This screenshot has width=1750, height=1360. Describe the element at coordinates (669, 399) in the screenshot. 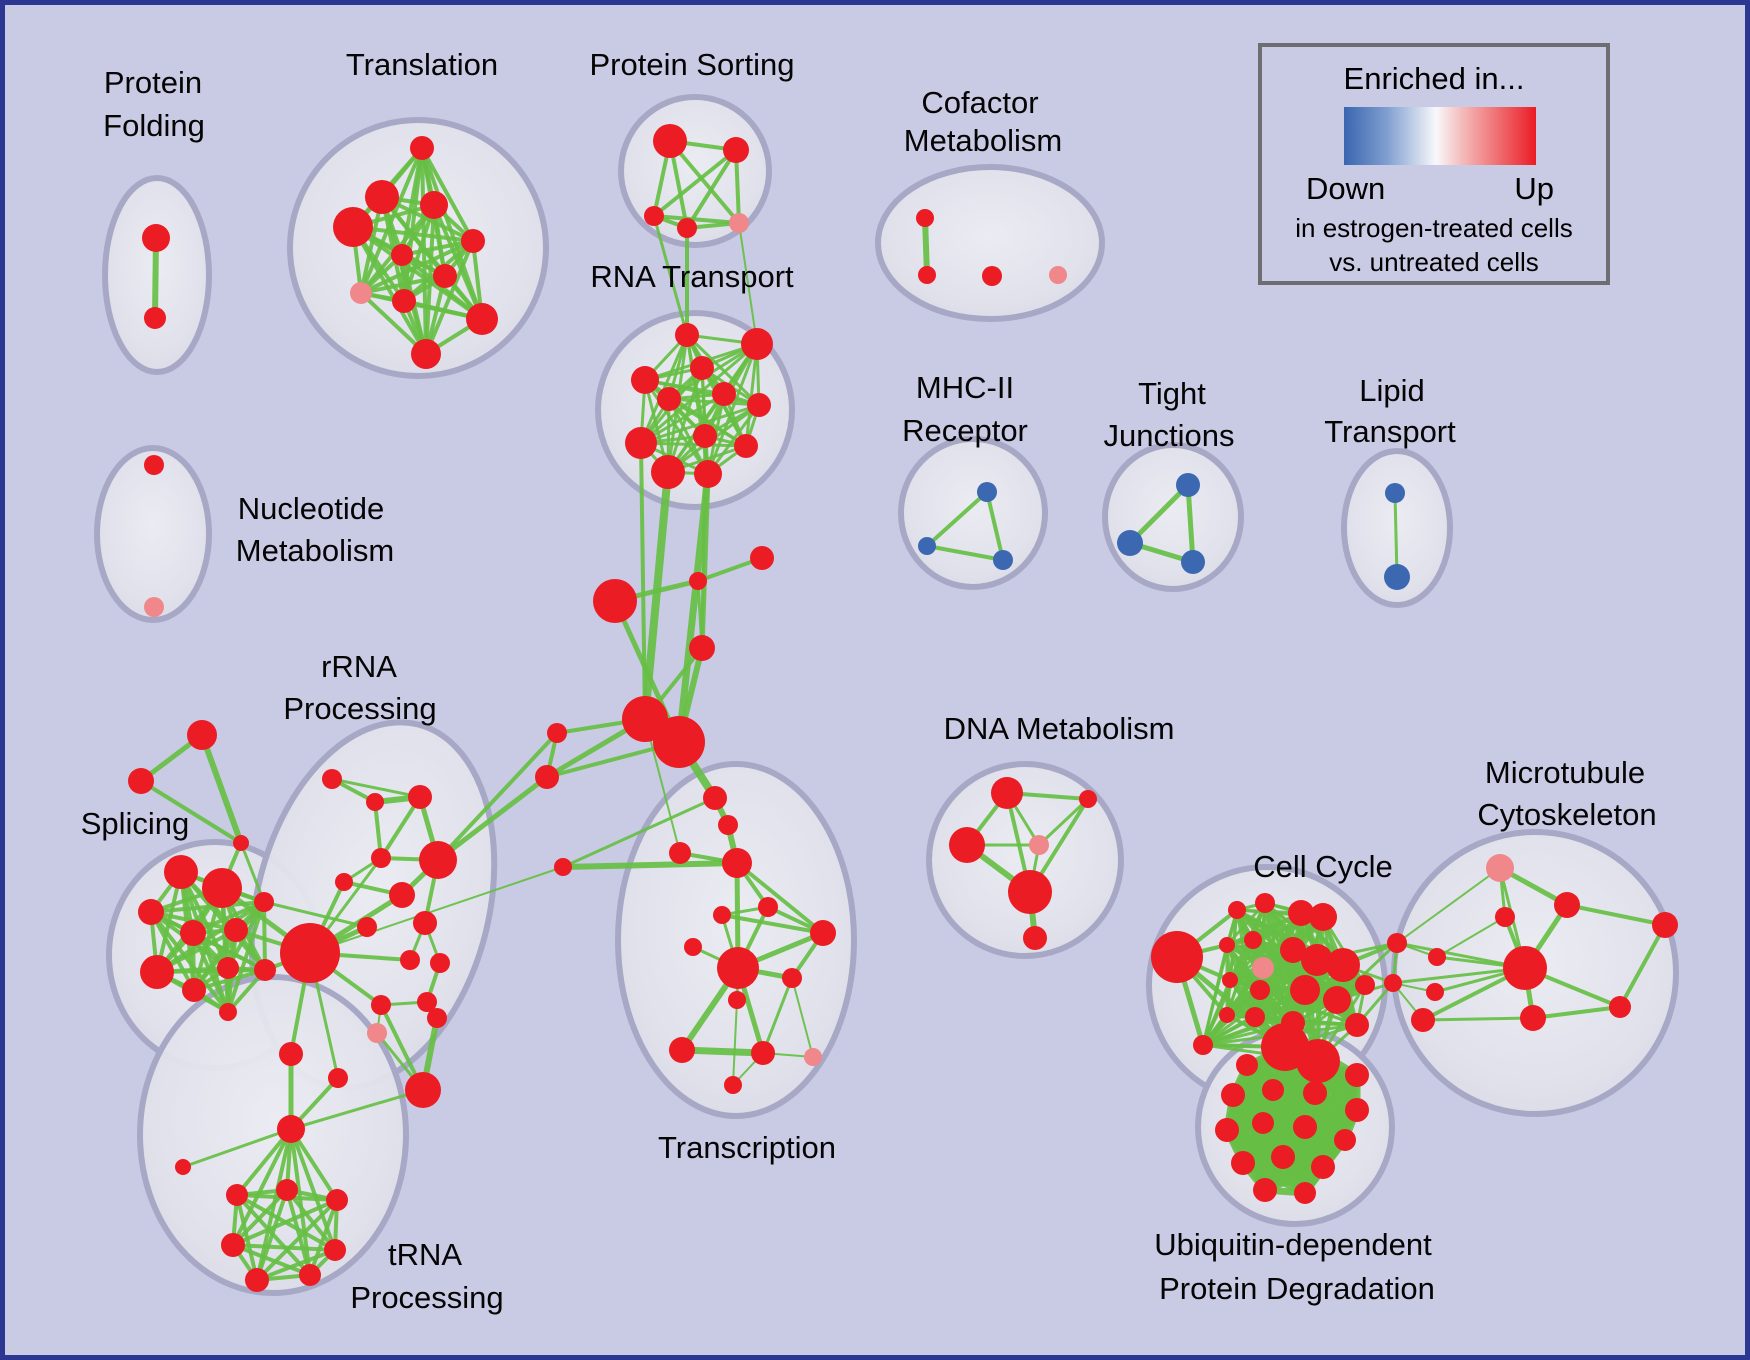

I see `network-node-rt7` at that location.